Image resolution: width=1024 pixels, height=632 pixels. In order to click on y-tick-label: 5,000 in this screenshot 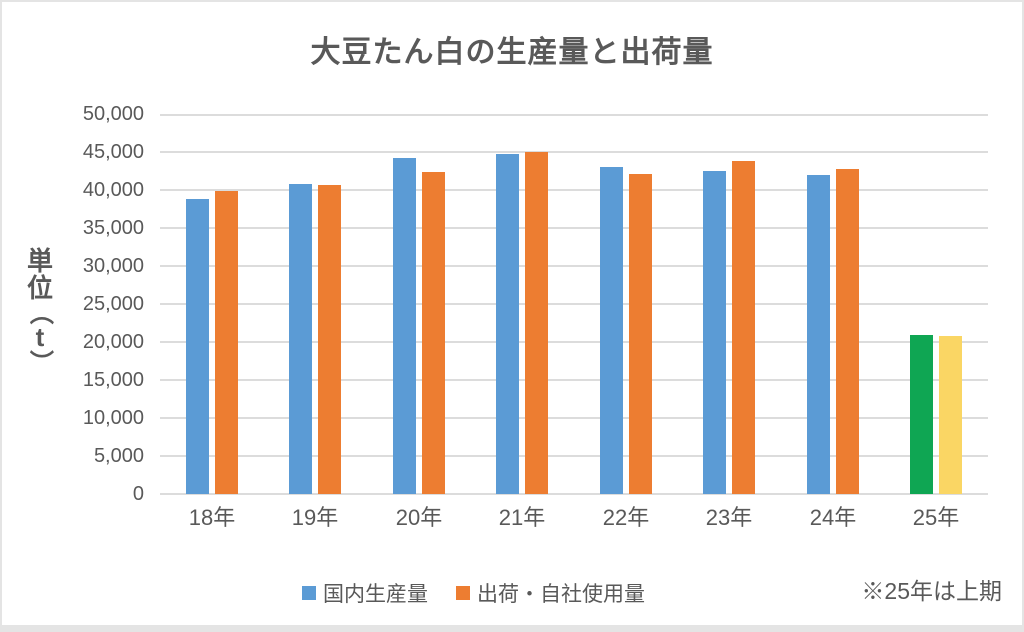, I will do `click(118, 456)`.